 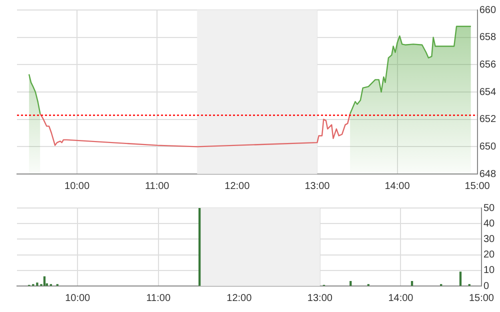 I want to click on y-tick-label: 654, so click(x=487, y=92).